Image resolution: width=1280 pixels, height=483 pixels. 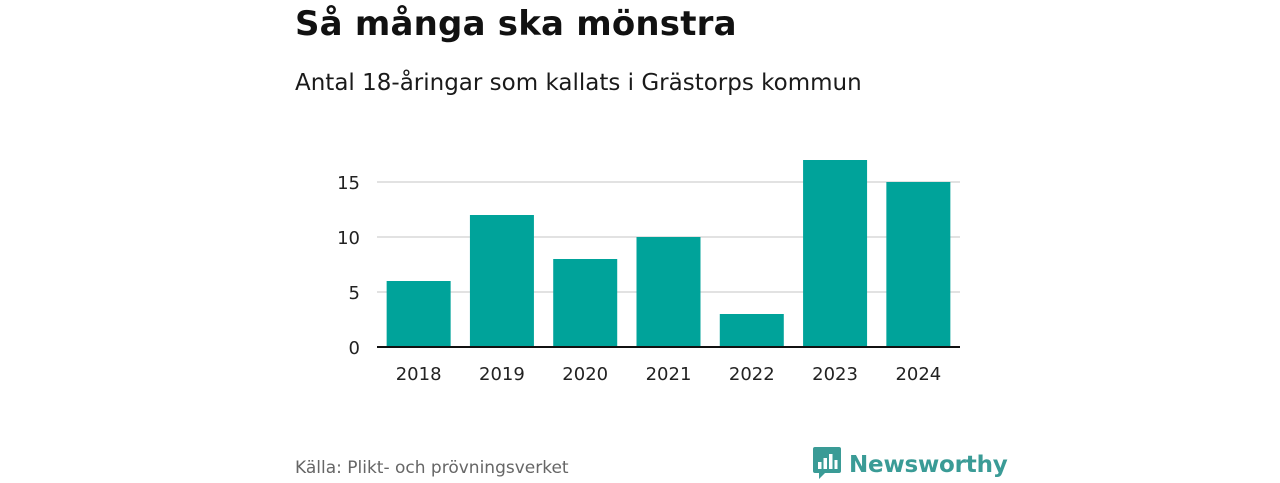 I want to click on source-note: Källa: Plikt- och prövningsverket, so click(x=432, y=468).